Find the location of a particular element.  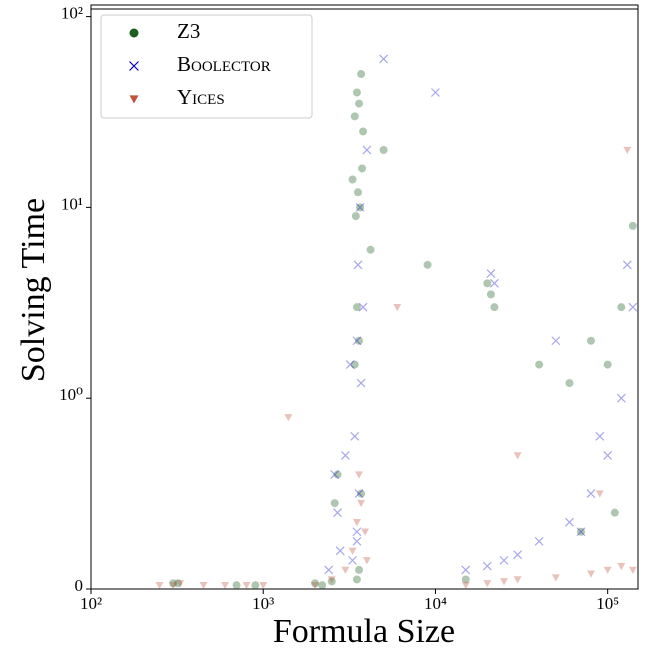

y-tick-label: 0 is located at coordinates (79, 585).